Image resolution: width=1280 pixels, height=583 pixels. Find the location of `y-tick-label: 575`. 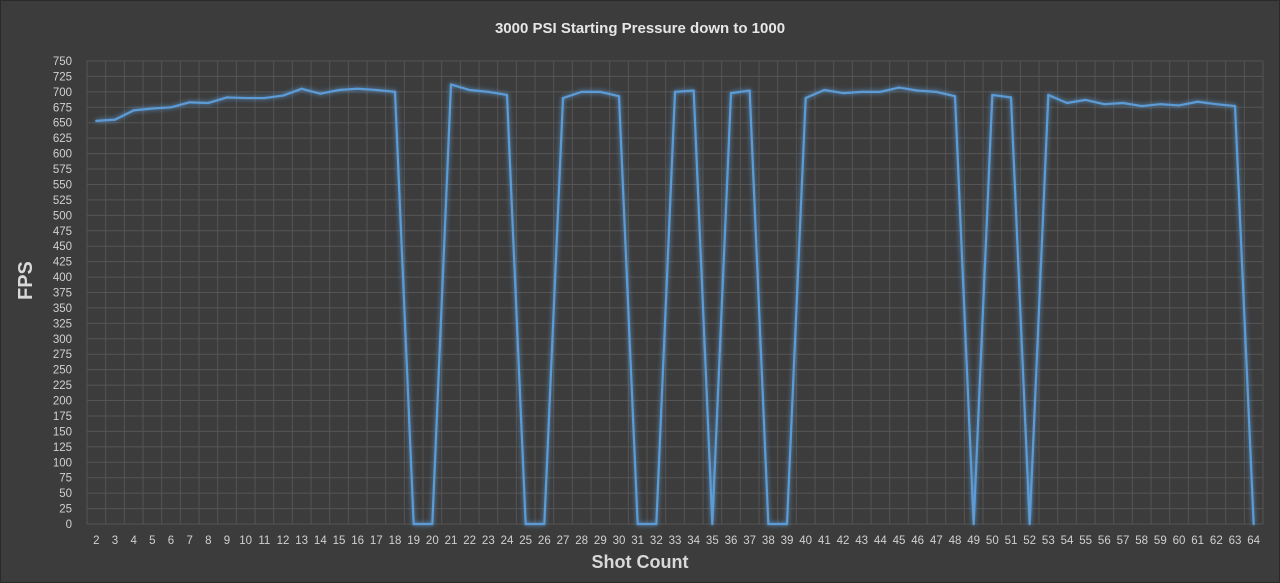

y-tick-label: 575 is located at coordinates (62, 170).